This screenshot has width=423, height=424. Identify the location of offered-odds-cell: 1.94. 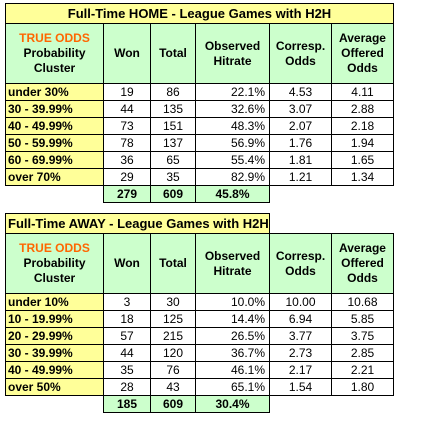
(362, 143).